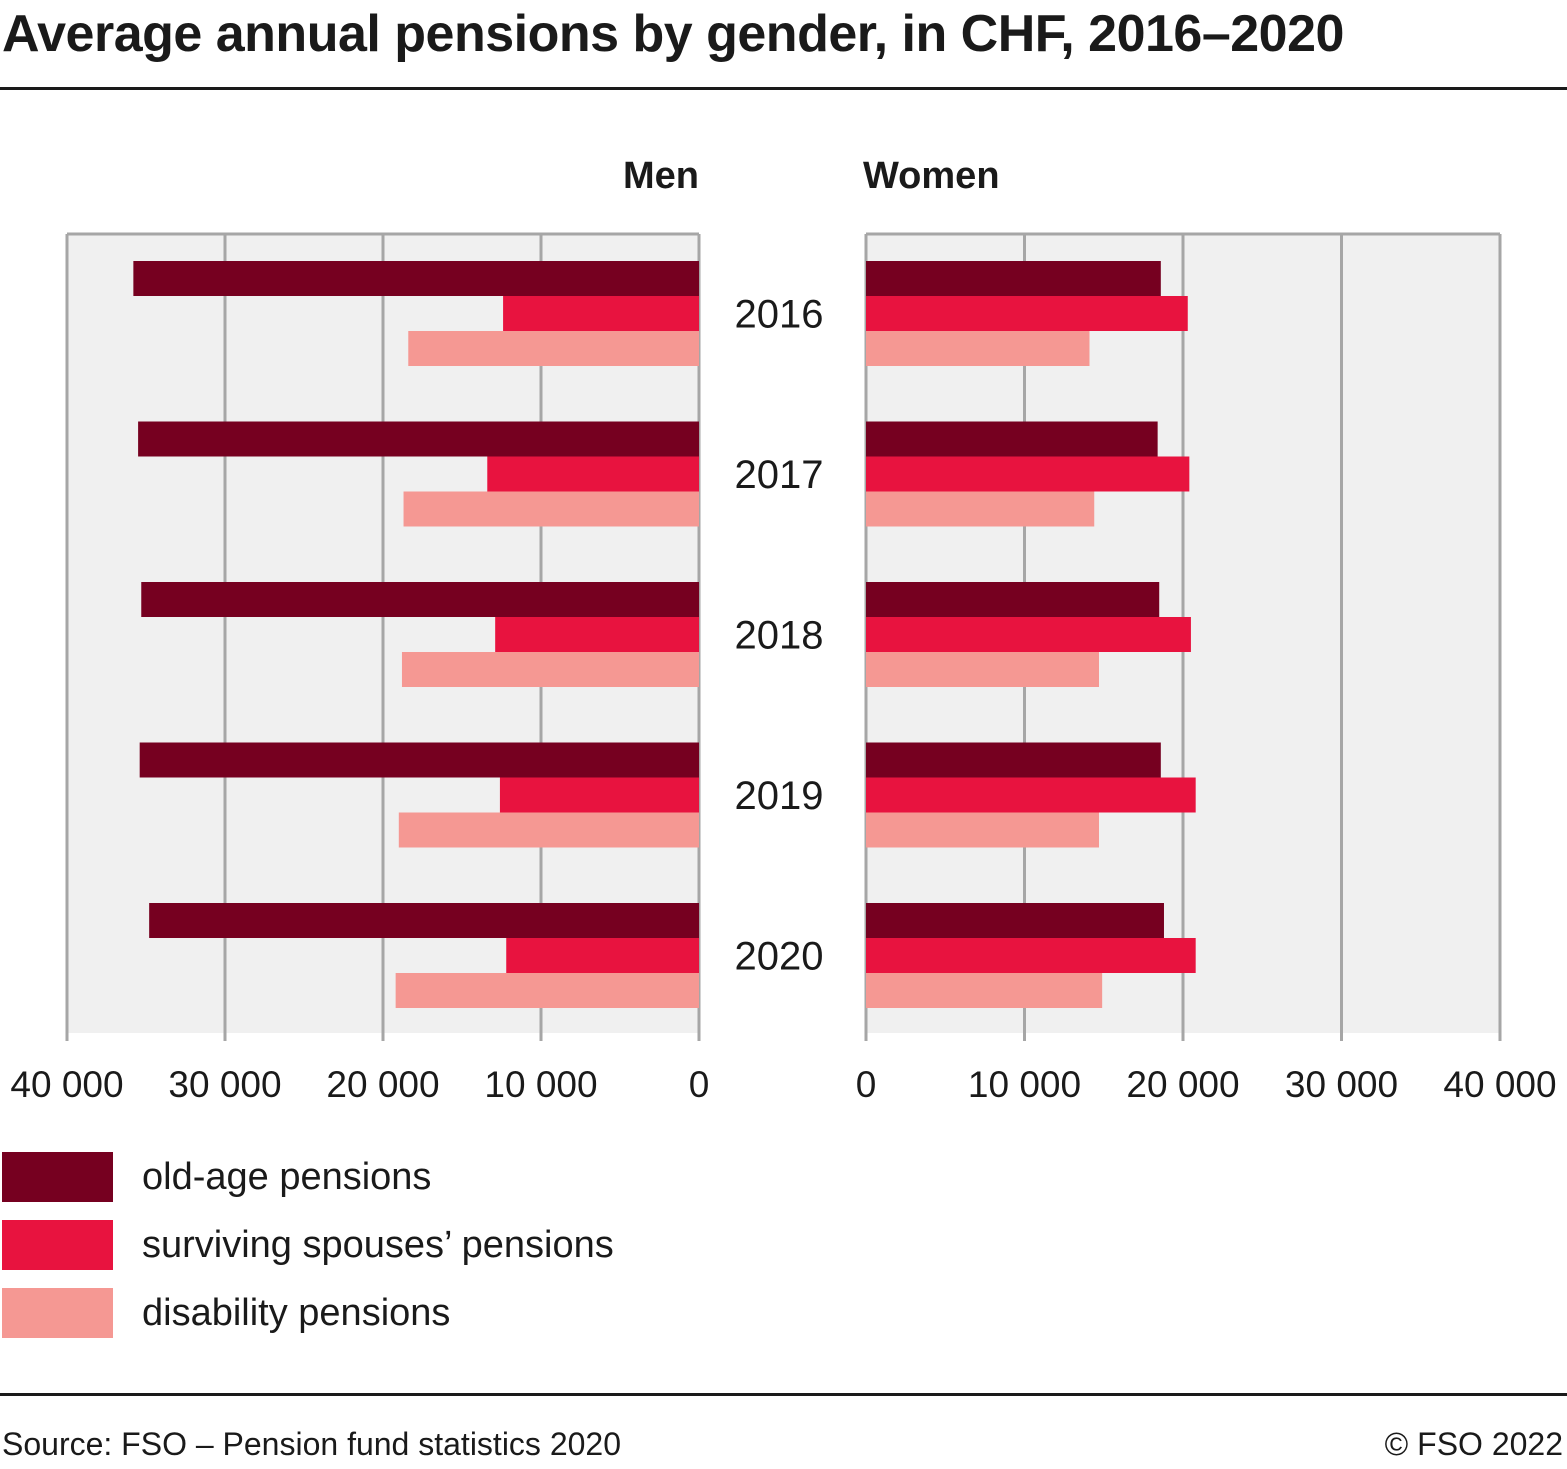 This screenshot has width=1567, height=1469. What do you see at coordinates (661, 176) in the screenshot?
I see `men-panel-title: Men` at bounding box center [661, 176].